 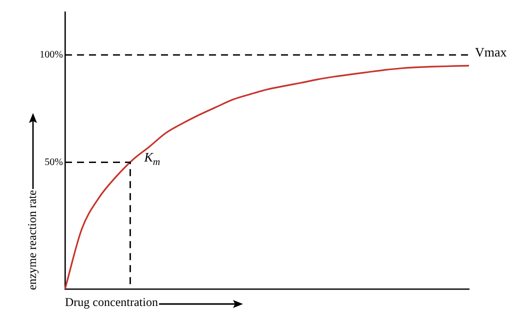 I want to click on y-axis-title: enzyme reaction rate, so click(x=32, y=240).